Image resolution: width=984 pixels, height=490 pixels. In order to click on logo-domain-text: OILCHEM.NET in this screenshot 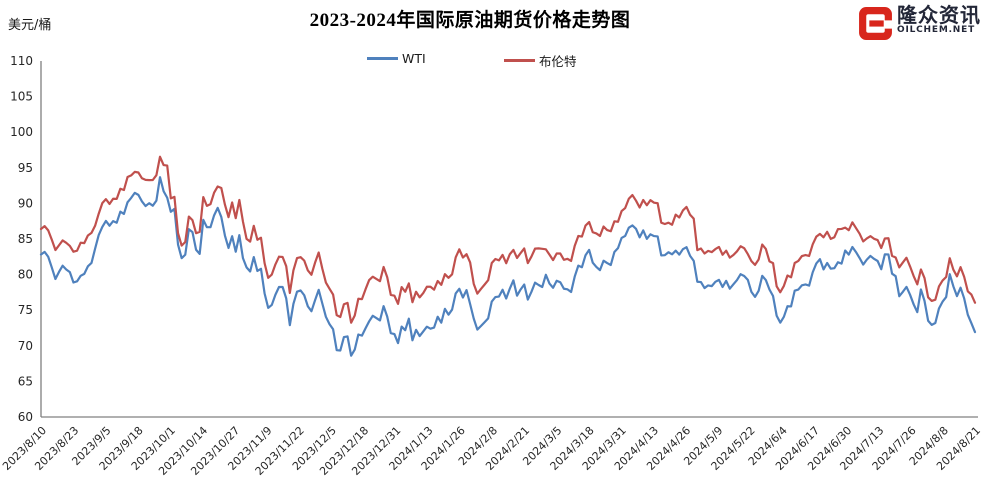, I will do `click(936, 30)`.